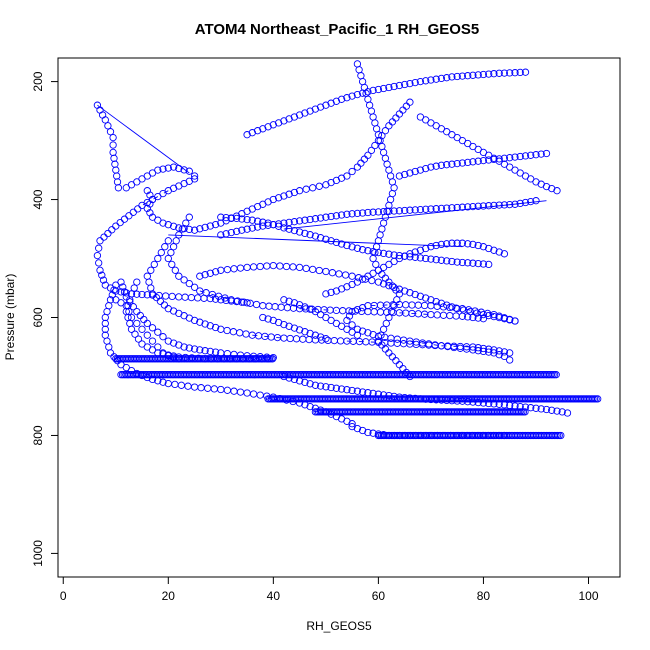 Image resolution: width=650 pixels, height=650 pixels. Describe the element at coordinates (63, 596) in the screenshot. I see `x-tick-label: 0` at that location.